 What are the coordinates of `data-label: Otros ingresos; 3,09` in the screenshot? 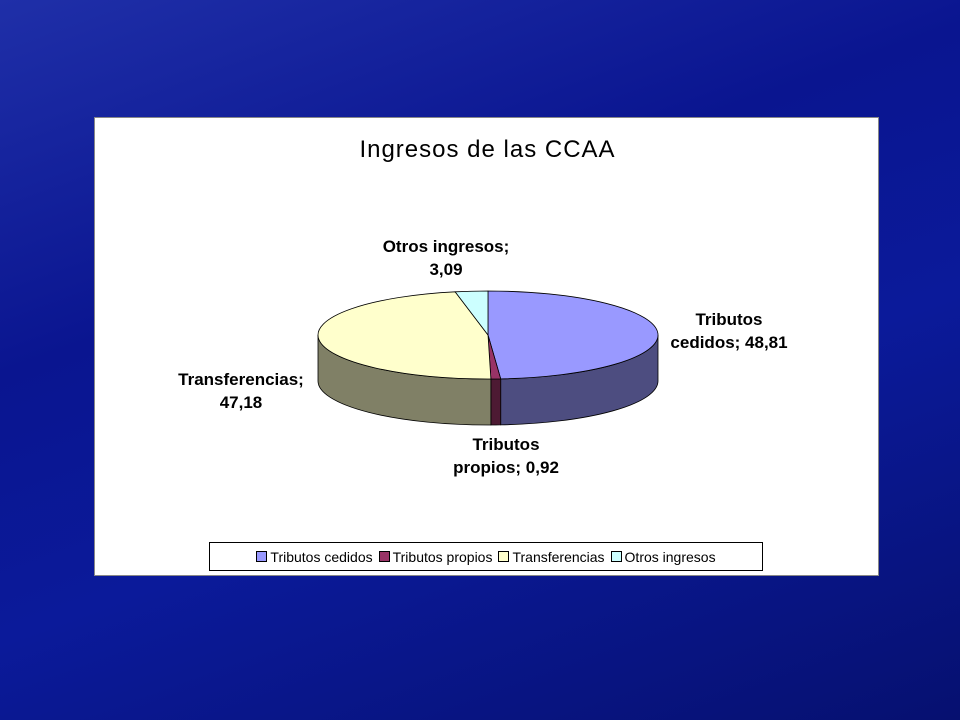 It's located at (446, 258).